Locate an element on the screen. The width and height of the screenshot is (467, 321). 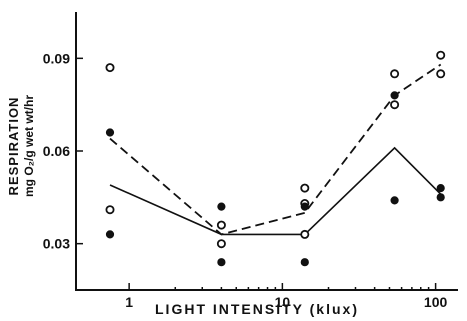
y-ticks: 0.03 0.06 0.09 is located at coordinates (63, 151).